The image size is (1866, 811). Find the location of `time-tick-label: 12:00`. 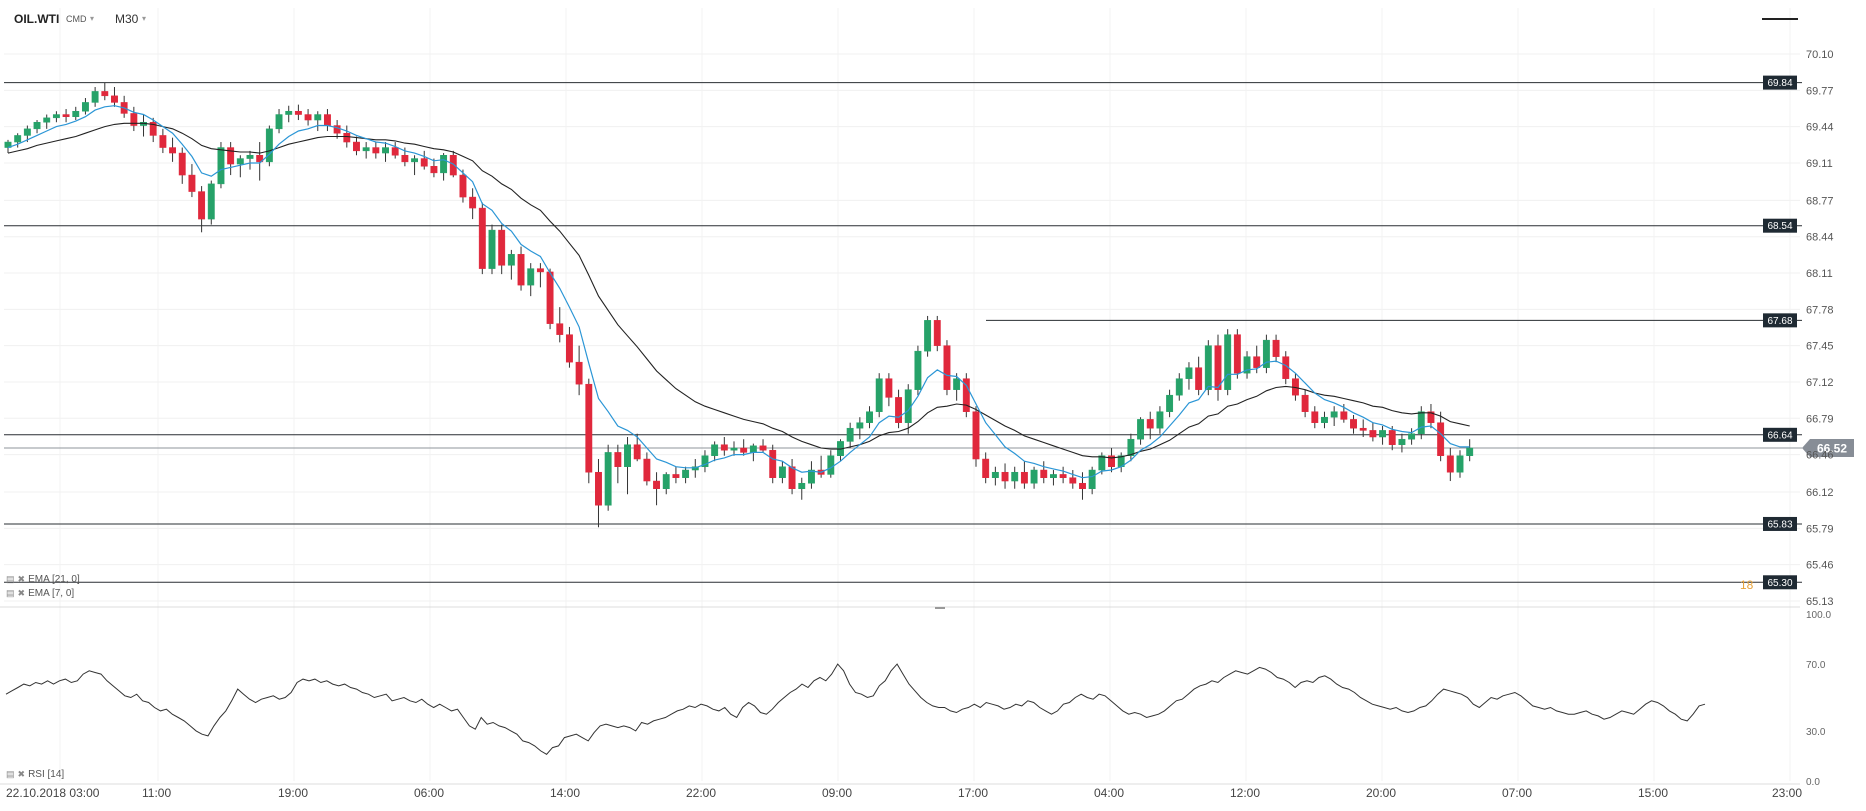

time-tick-label: 12:00 is located at coordinates (1245, 793).